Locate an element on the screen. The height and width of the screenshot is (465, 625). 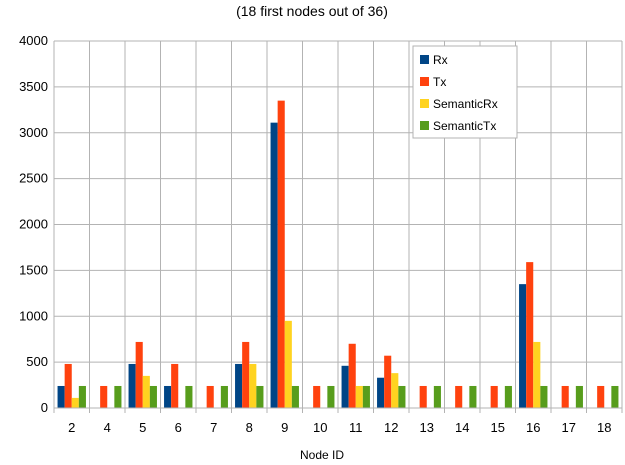
legend: Rx Tx SemanticRx SemanticTx is located at coordinates (465, 92).